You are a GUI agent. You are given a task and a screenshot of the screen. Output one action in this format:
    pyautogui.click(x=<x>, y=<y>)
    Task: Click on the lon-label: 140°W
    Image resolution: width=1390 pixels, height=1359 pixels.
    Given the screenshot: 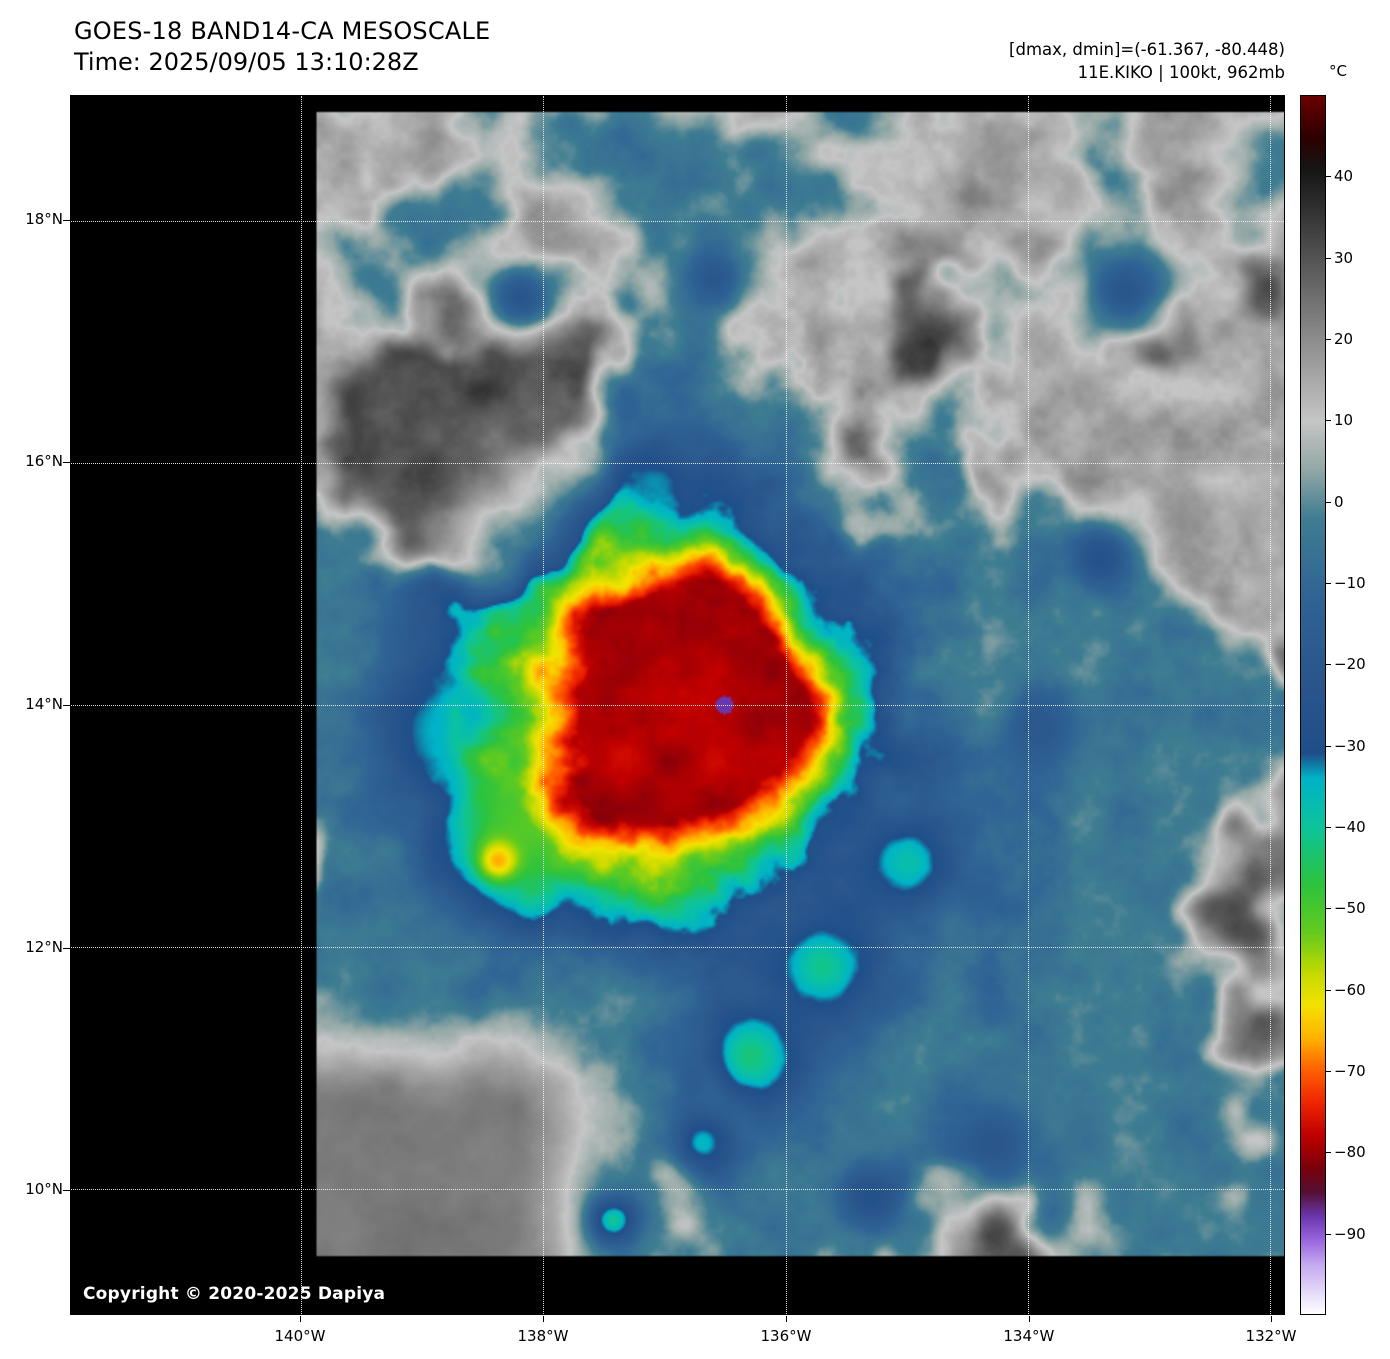 What is the action you would take?
    pyautogui.click(x=300, y=1336)
    